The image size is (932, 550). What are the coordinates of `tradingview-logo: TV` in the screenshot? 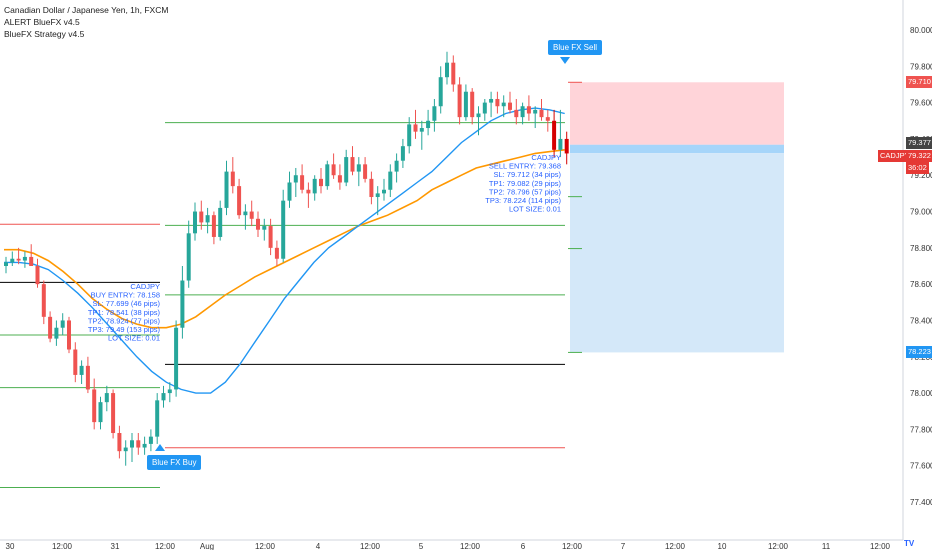 It's located at (909, 543).